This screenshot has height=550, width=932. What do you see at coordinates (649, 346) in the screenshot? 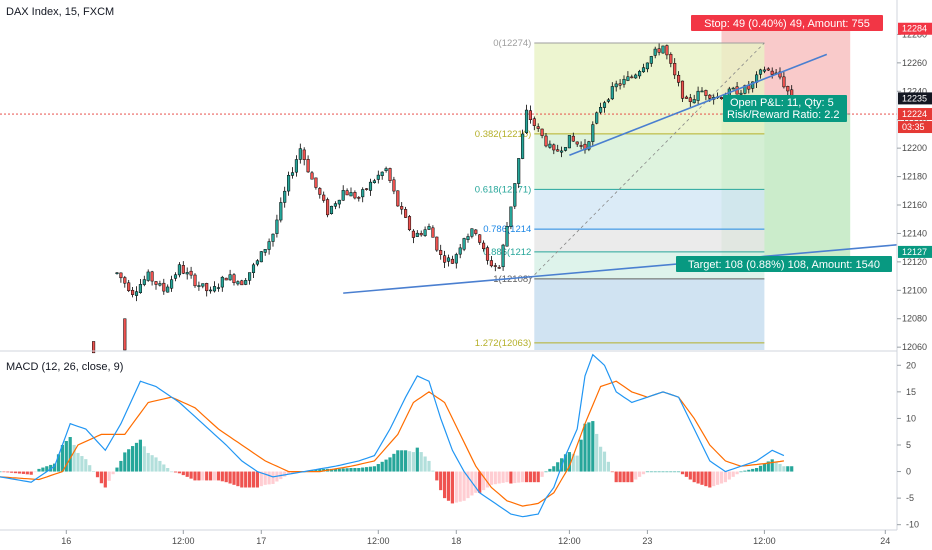
I see `fib-band-extension` at bounding box center [649, 346].